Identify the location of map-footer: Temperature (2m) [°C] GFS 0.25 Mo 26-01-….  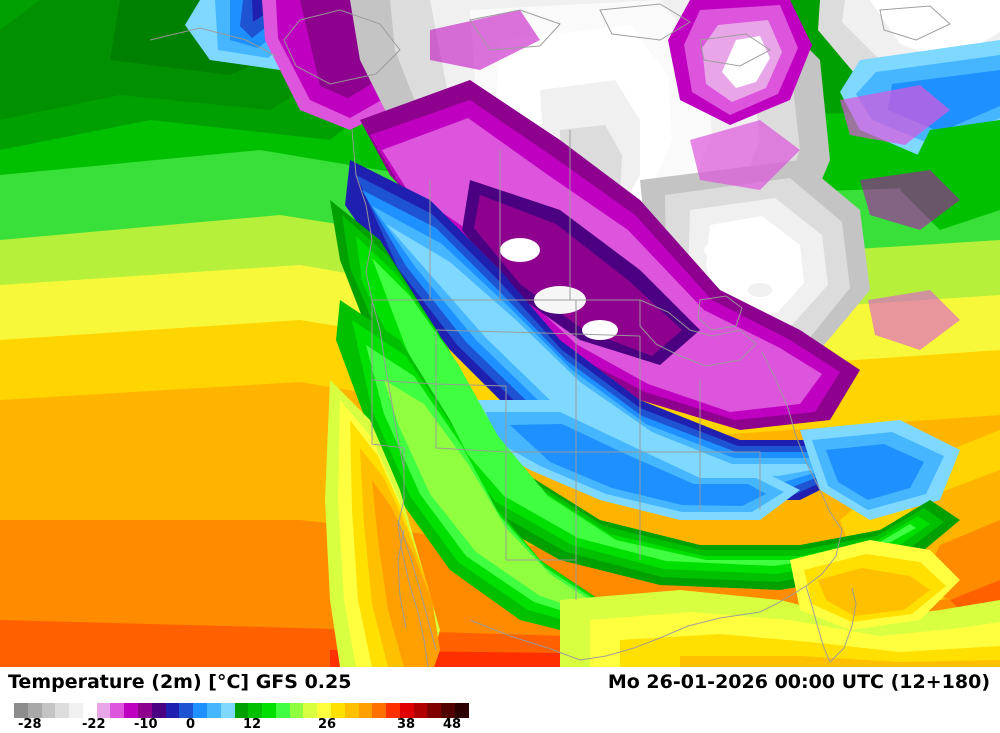
(500, 700).